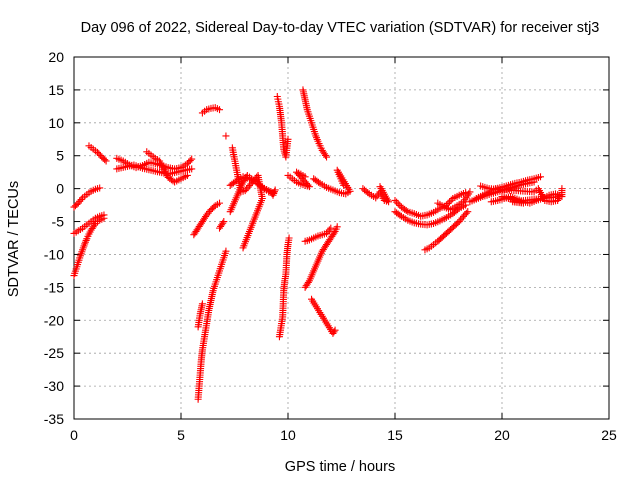 This screenshot has height=480, width=640. Describe the element at coordinates (56, 90) in the screenshot. I see `y-tick-label: 15` at that location.